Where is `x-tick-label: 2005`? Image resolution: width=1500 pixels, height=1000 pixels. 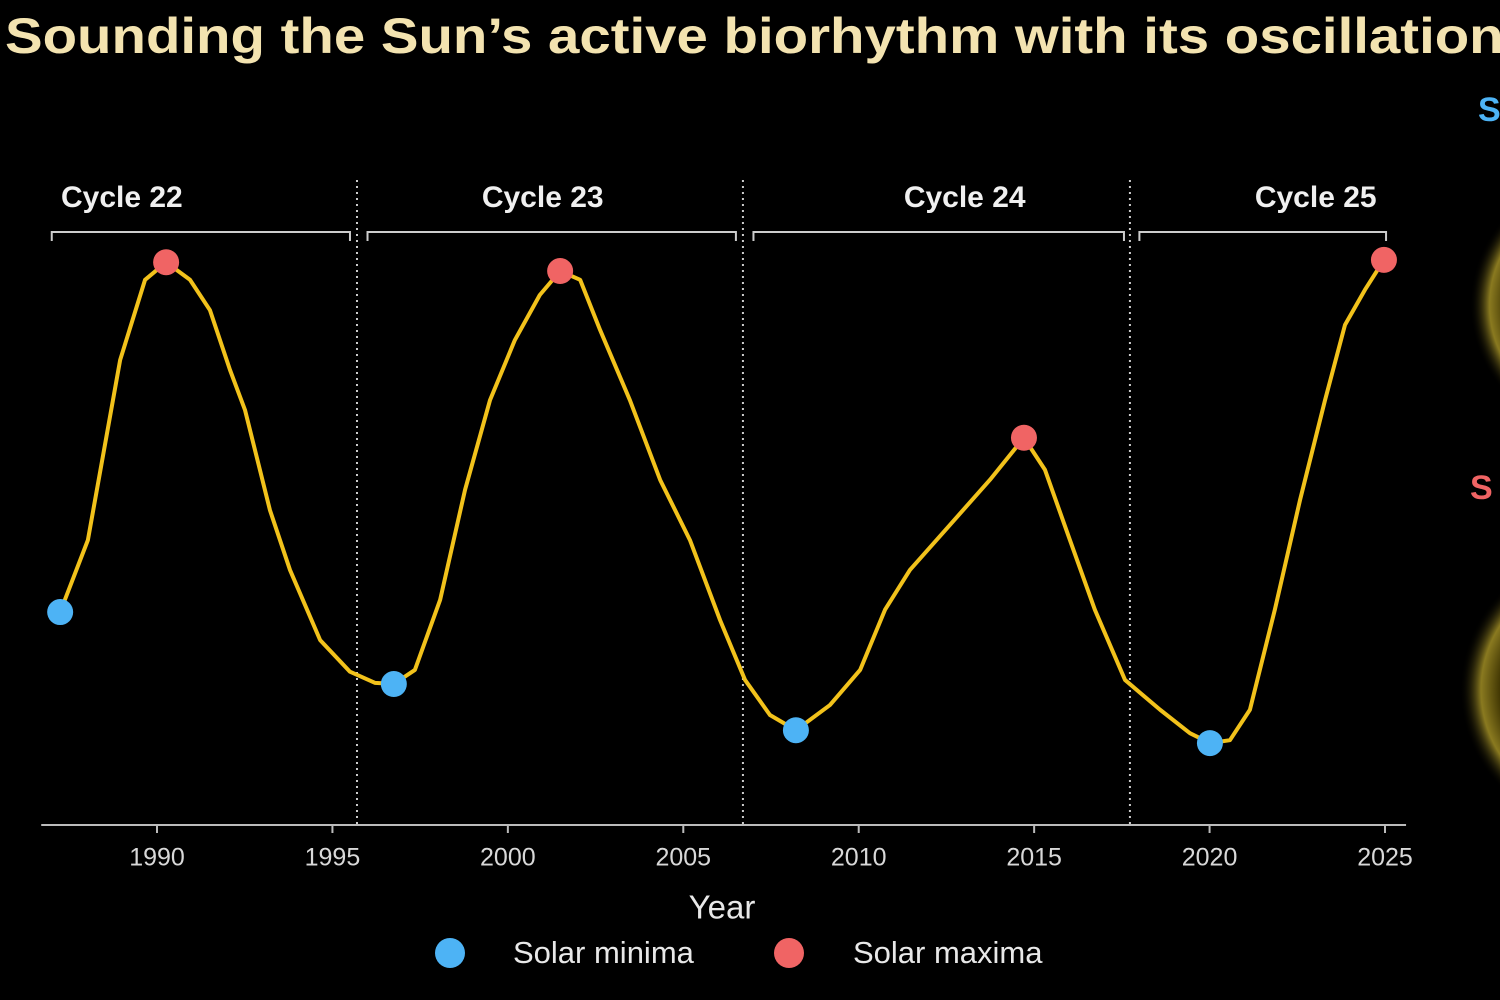
x-tick-label: 2005 is located at coordinates (683, 858).